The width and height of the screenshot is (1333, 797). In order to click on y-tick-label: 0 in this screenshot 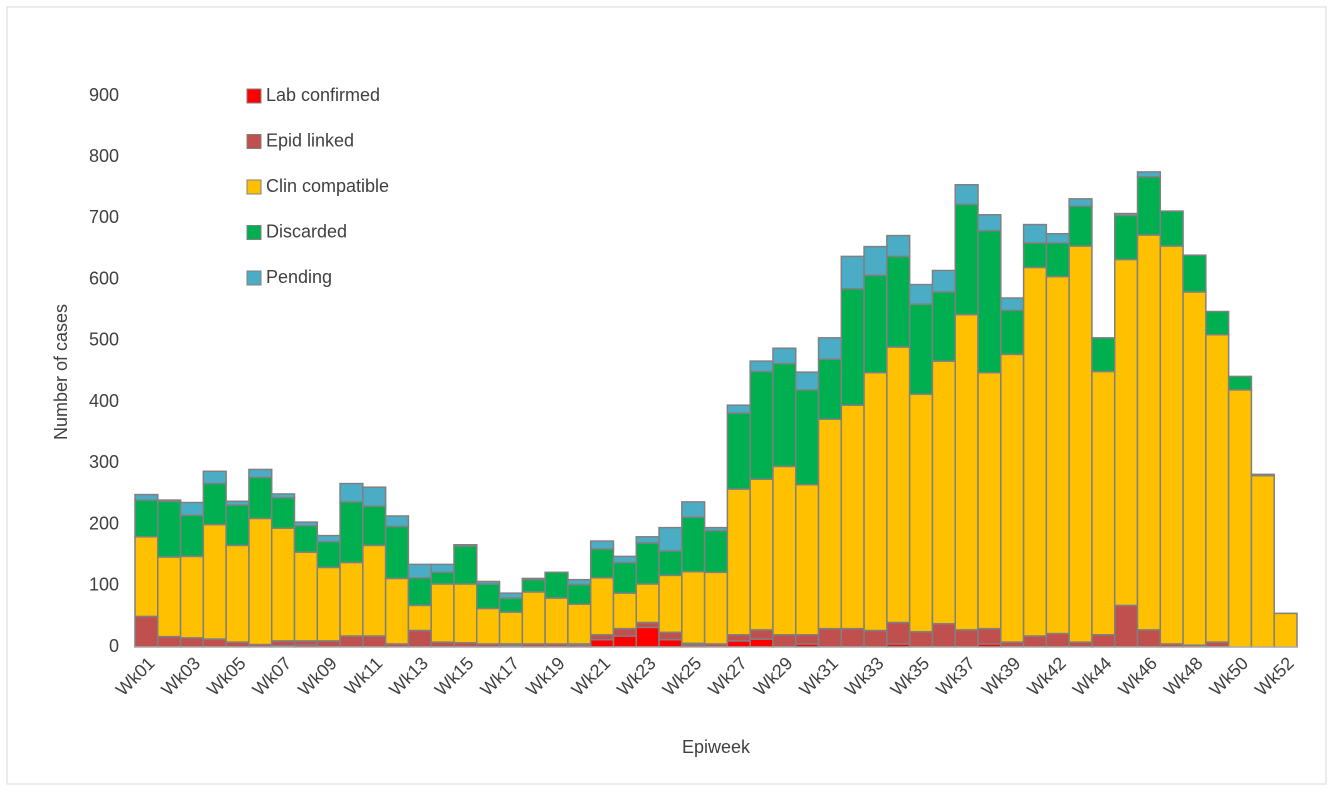, I will do `click(114, 646)`.